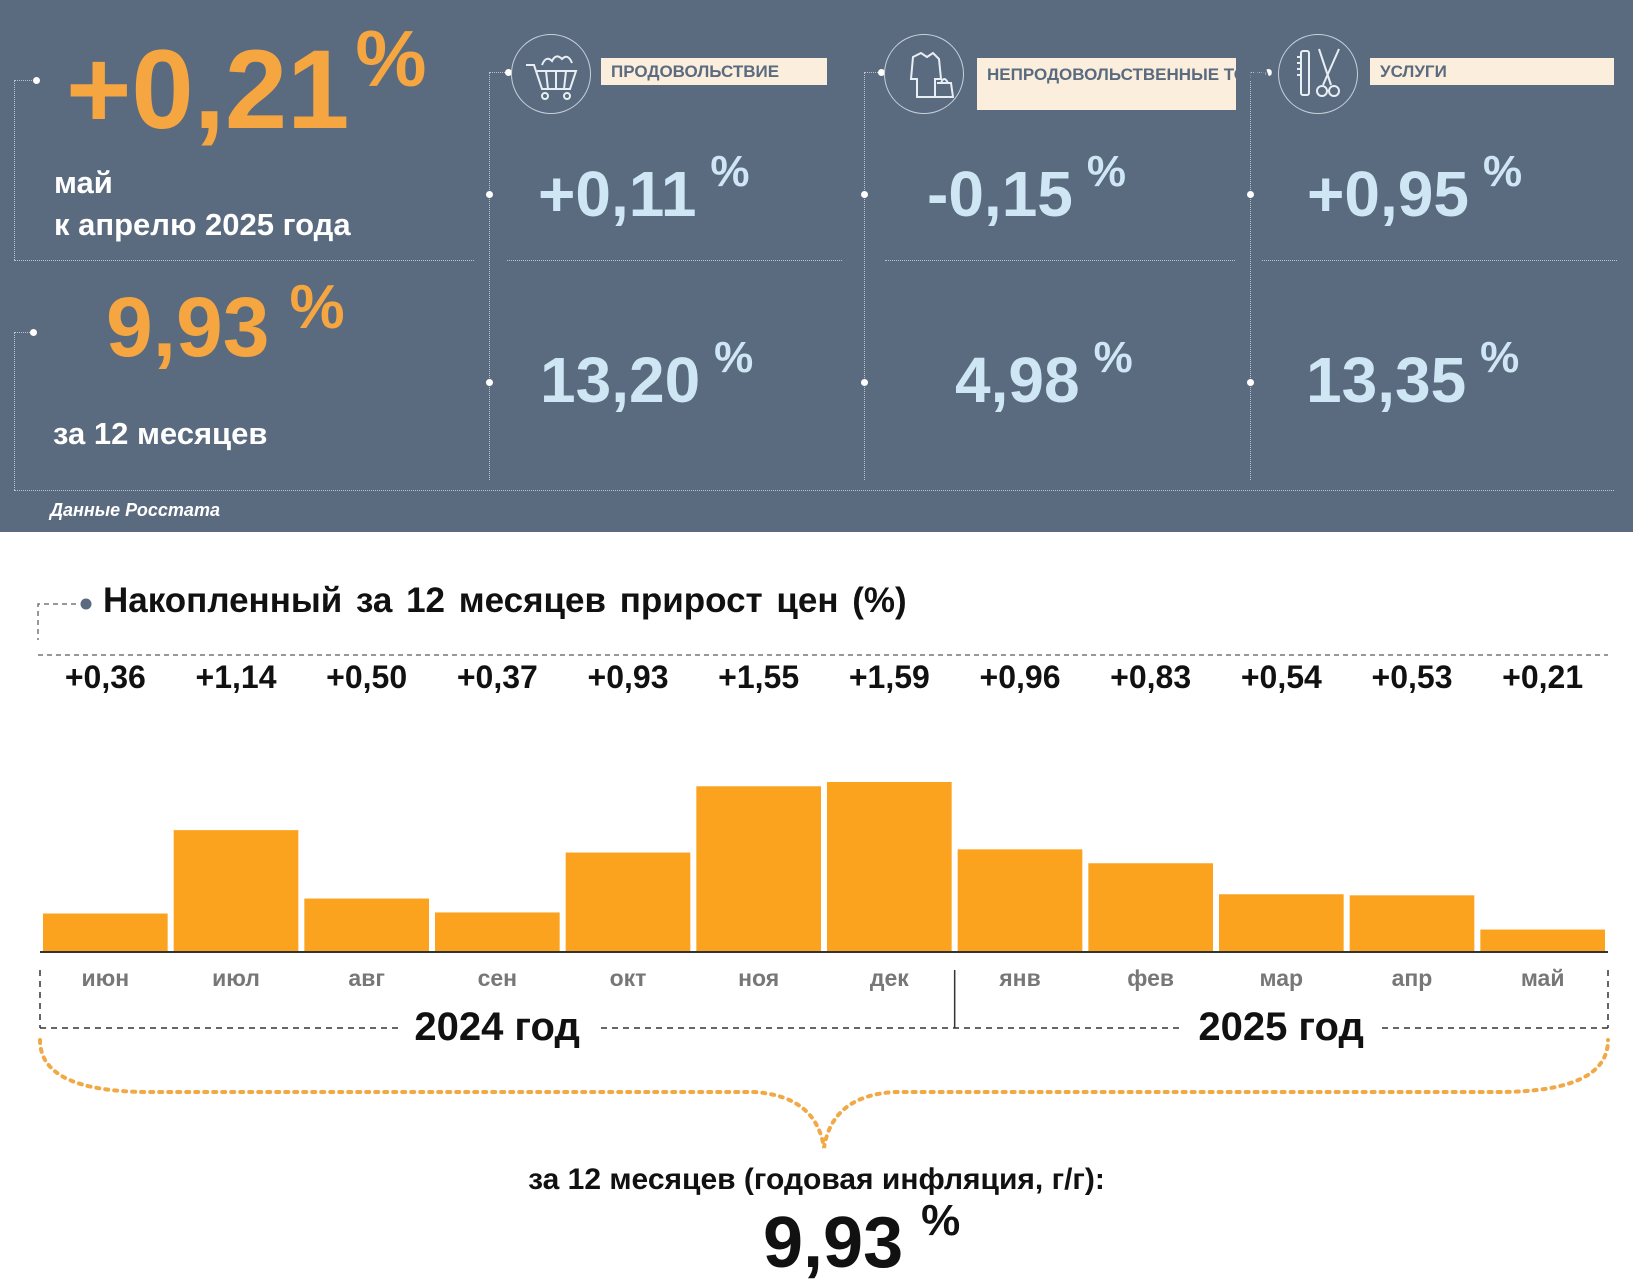 The image size is (1633, 1285). Describe the element at coordinates (1412, 978) in the screenshot. I see `month-label-11: апр` at that location.